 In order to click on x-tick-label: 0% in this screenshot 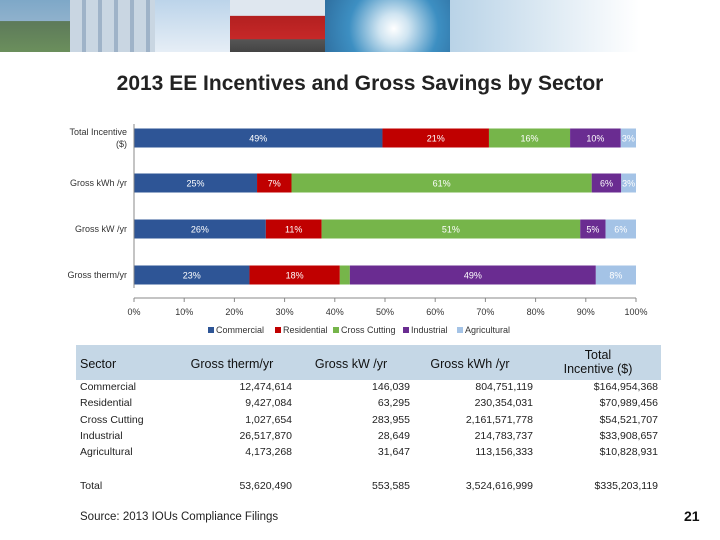, I will do `click(133, 312)`.